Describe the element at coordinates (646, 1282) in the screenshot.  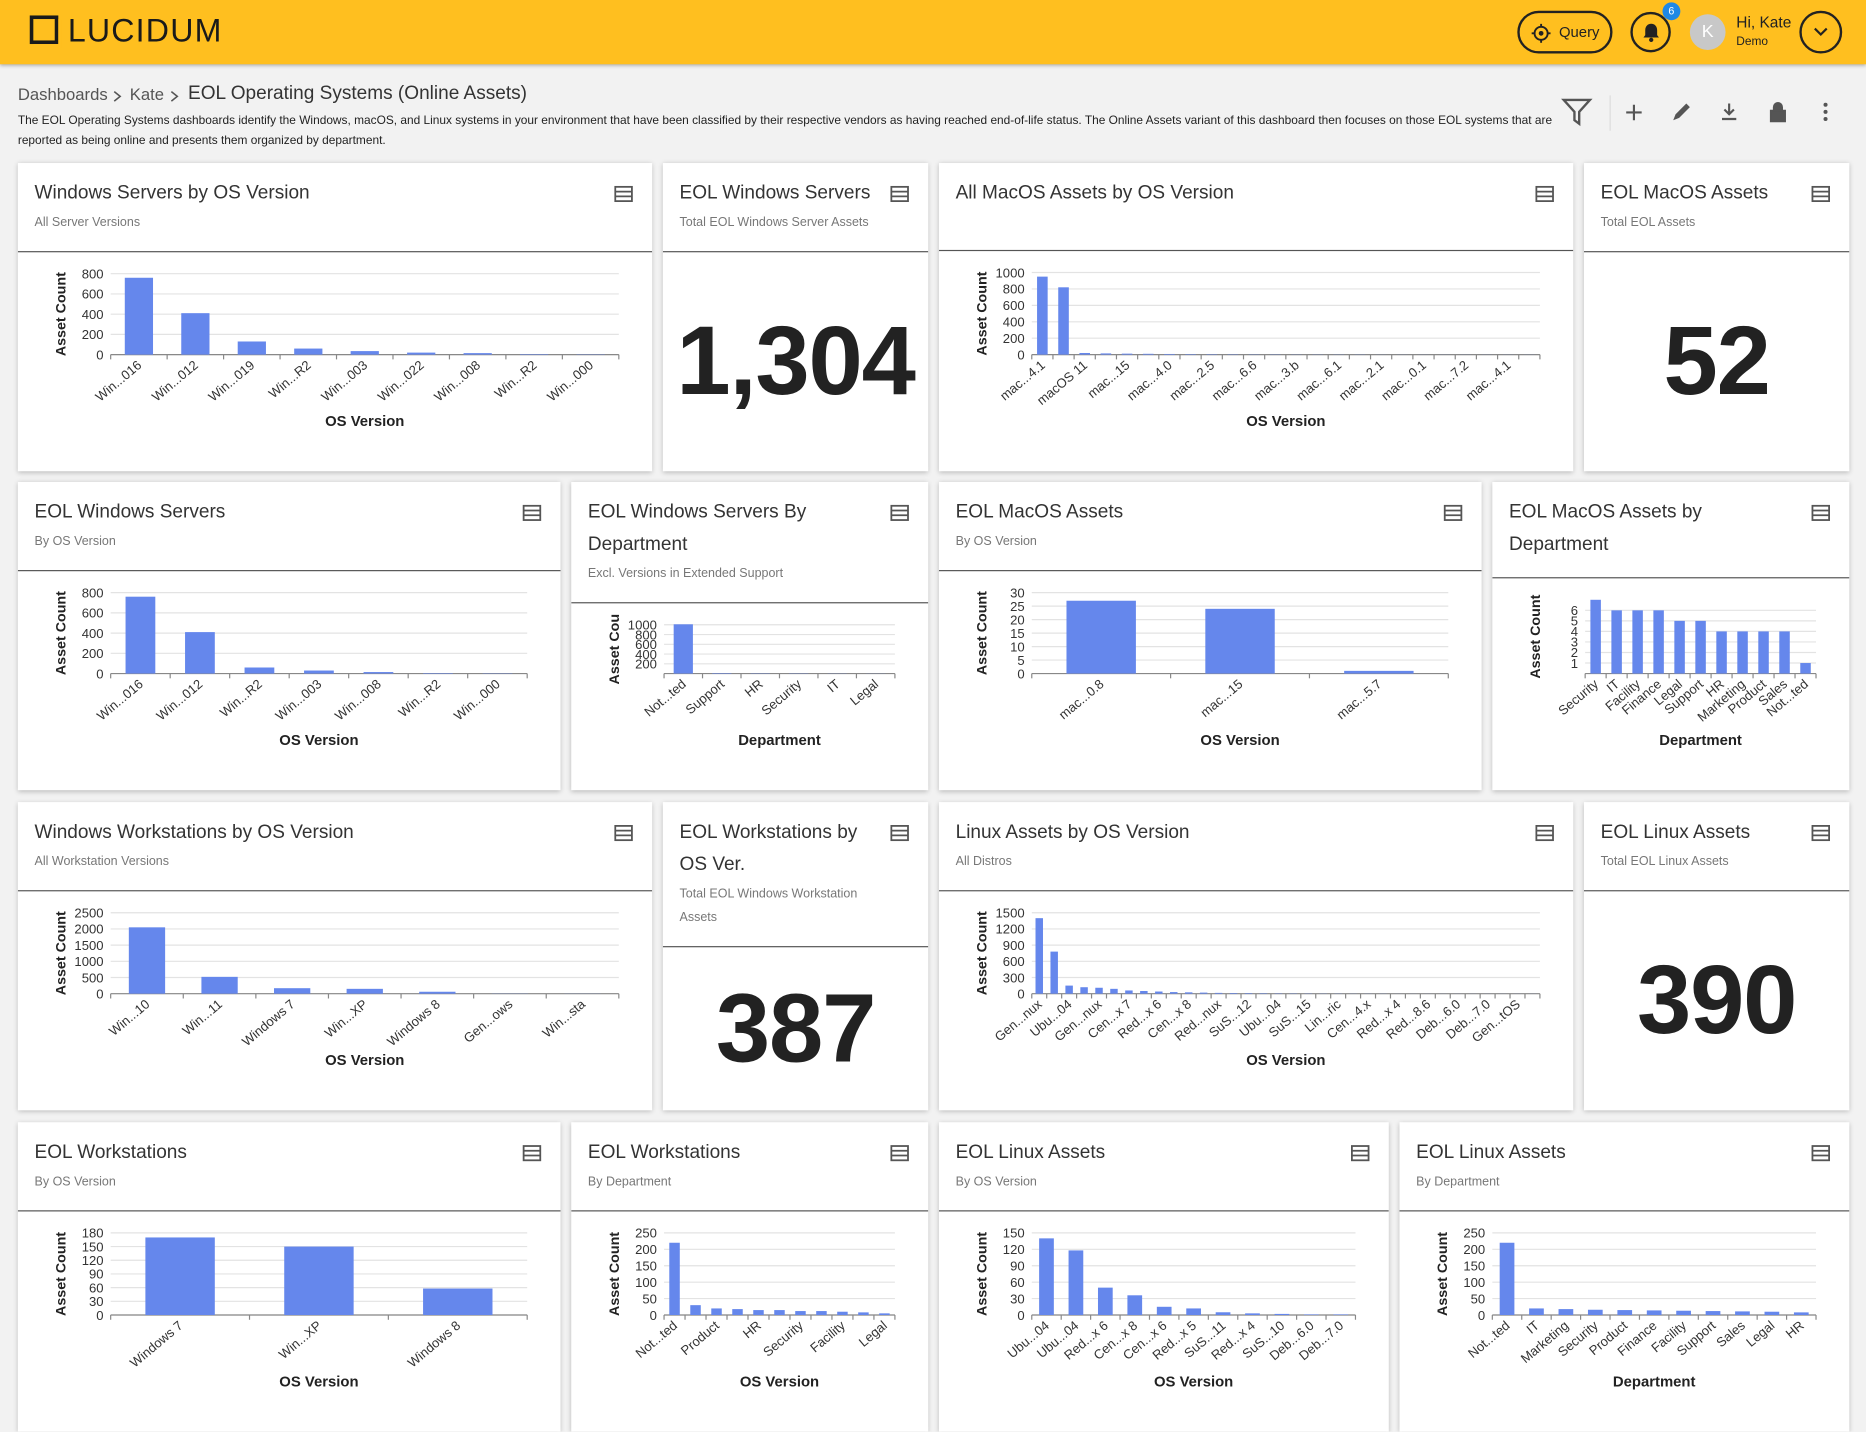
I see `y-tick-label: 100` at that location.